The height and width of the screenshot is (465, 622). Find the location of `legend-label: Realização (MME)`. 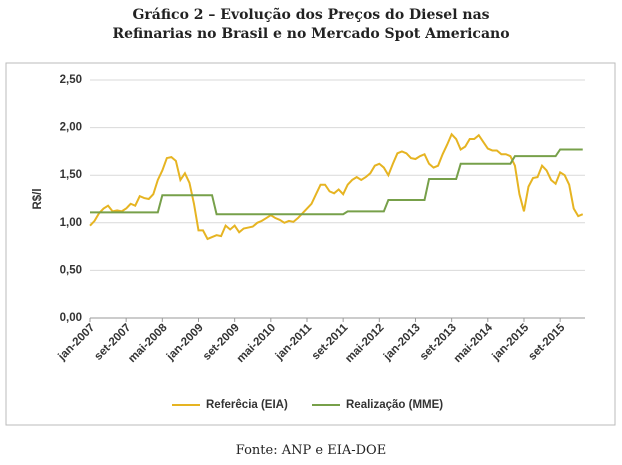

legend-label: Realização (MME) is located at coordinates (394, 405).